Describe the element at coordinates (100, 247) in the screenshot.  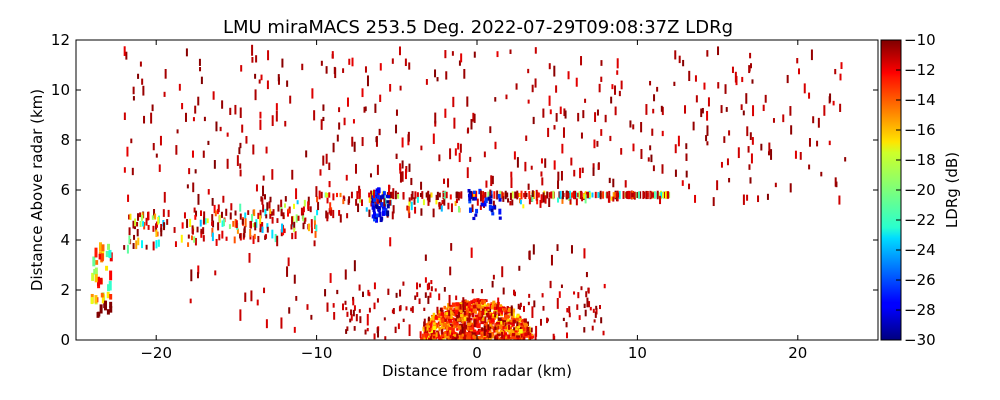
I see `echo-cell-column` at that location.